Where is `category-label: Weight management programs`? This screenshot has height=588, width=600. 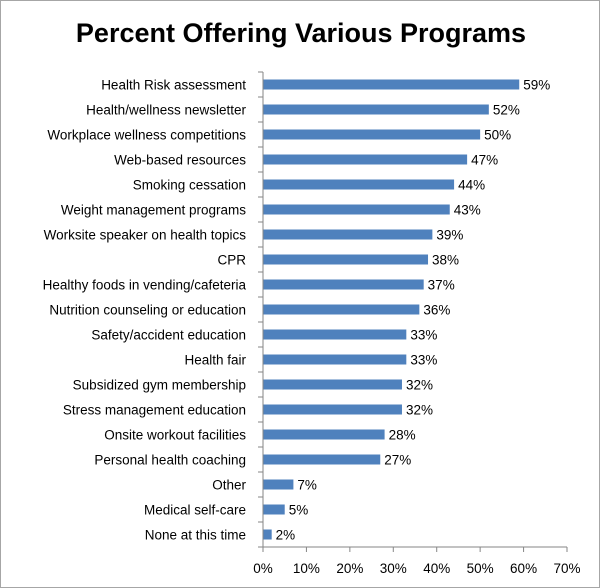
category-label: Weight management programs is located at coordinates (153, 210).